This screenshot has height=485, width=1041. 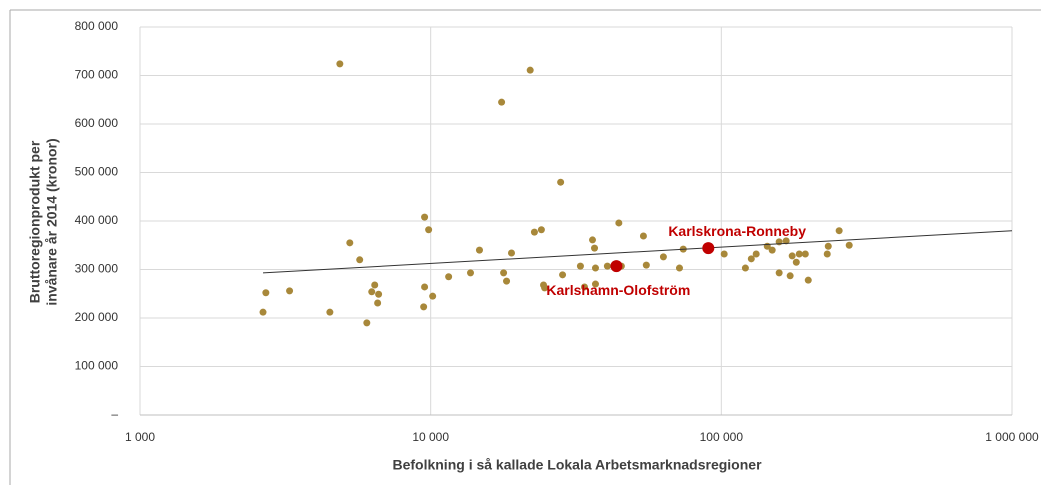 I want to click on y-axis-title-1: Bruttoregionprodukt per, so click(x=35, y=221).